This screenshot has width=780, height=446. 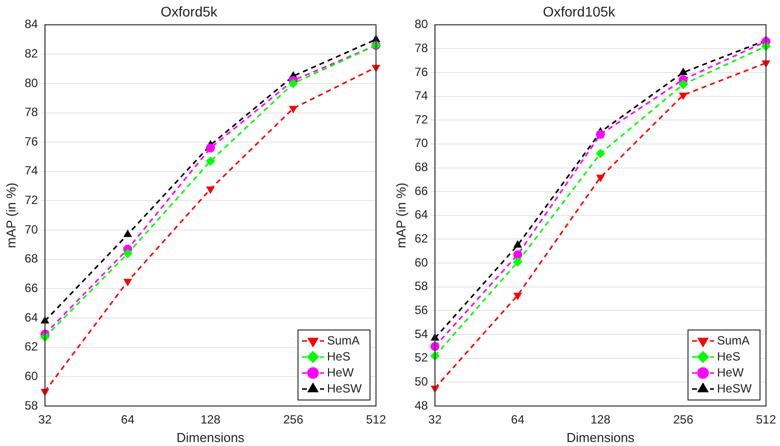 What do you see at coordinates (421, 381) in the screenshot?
I see `y-tick-label: 50` at bounding box center [421, 381].